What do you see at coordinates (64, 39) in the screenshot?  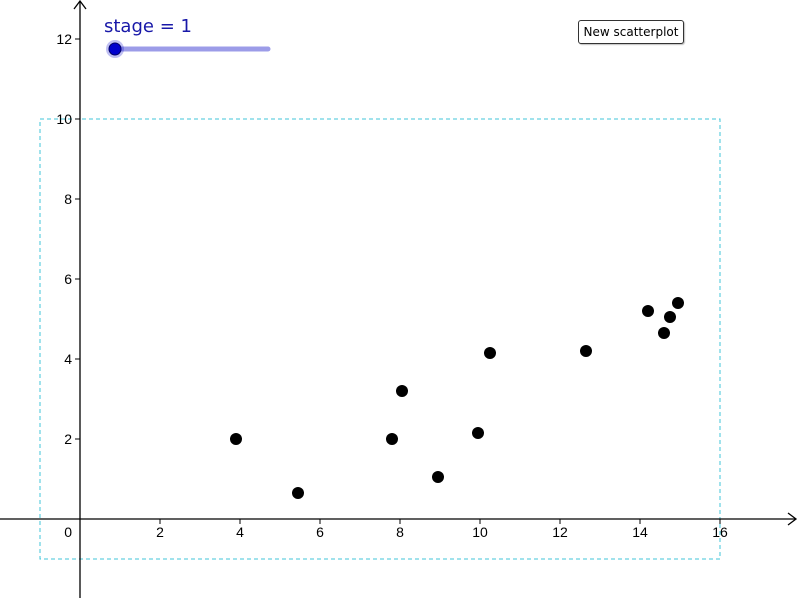 I see `y-tick-label: 12` at bounding box center [64, 39].